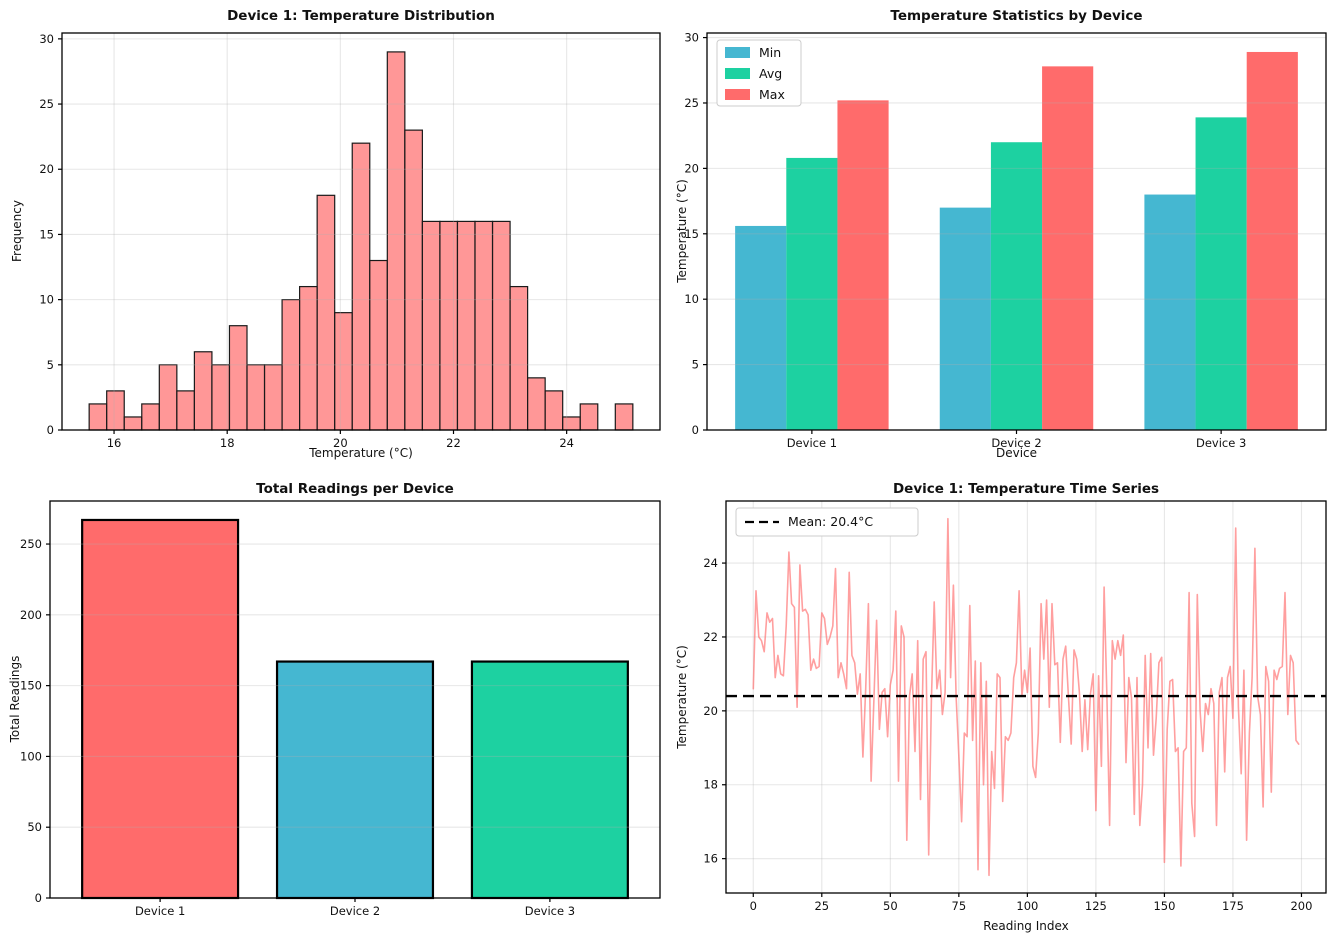 The image size is (1334, 950). Describe the element at coordinates (772, 94) in the screenshot. I see `svg-text: Max` at that location.